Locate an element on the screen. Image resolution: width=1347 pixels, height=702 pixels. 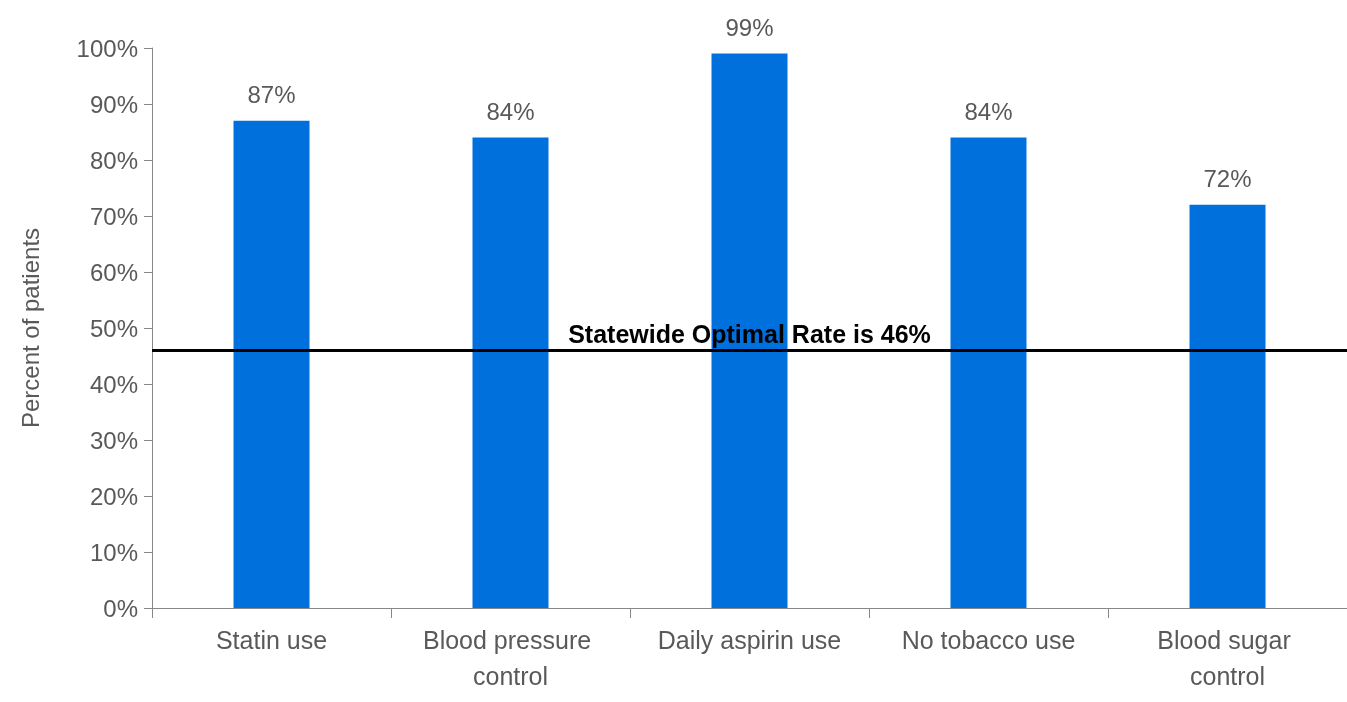
x-tick-label: No tobacco use is located at coordinates (988, 640).